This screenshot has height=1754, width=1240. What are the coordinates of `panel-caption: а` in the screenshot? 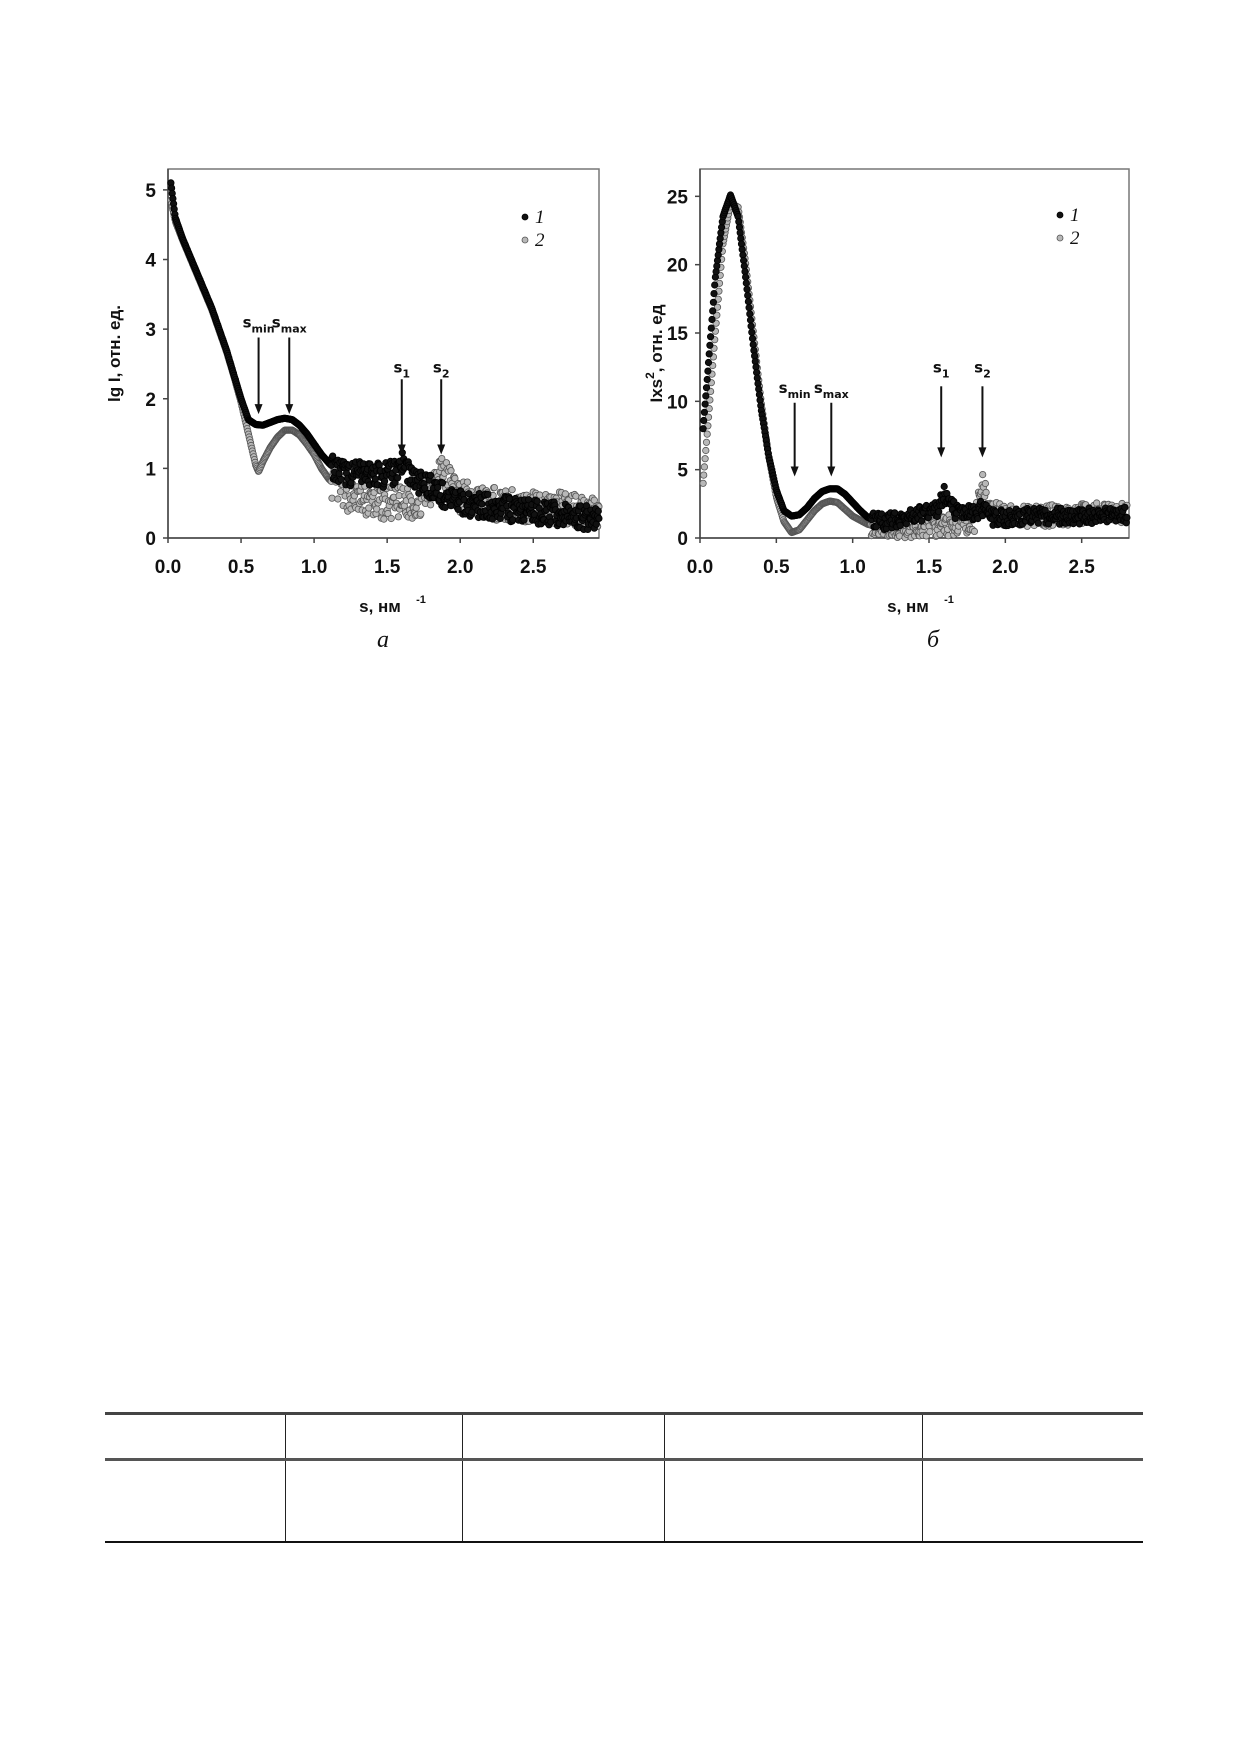 It's located at (383, 640).